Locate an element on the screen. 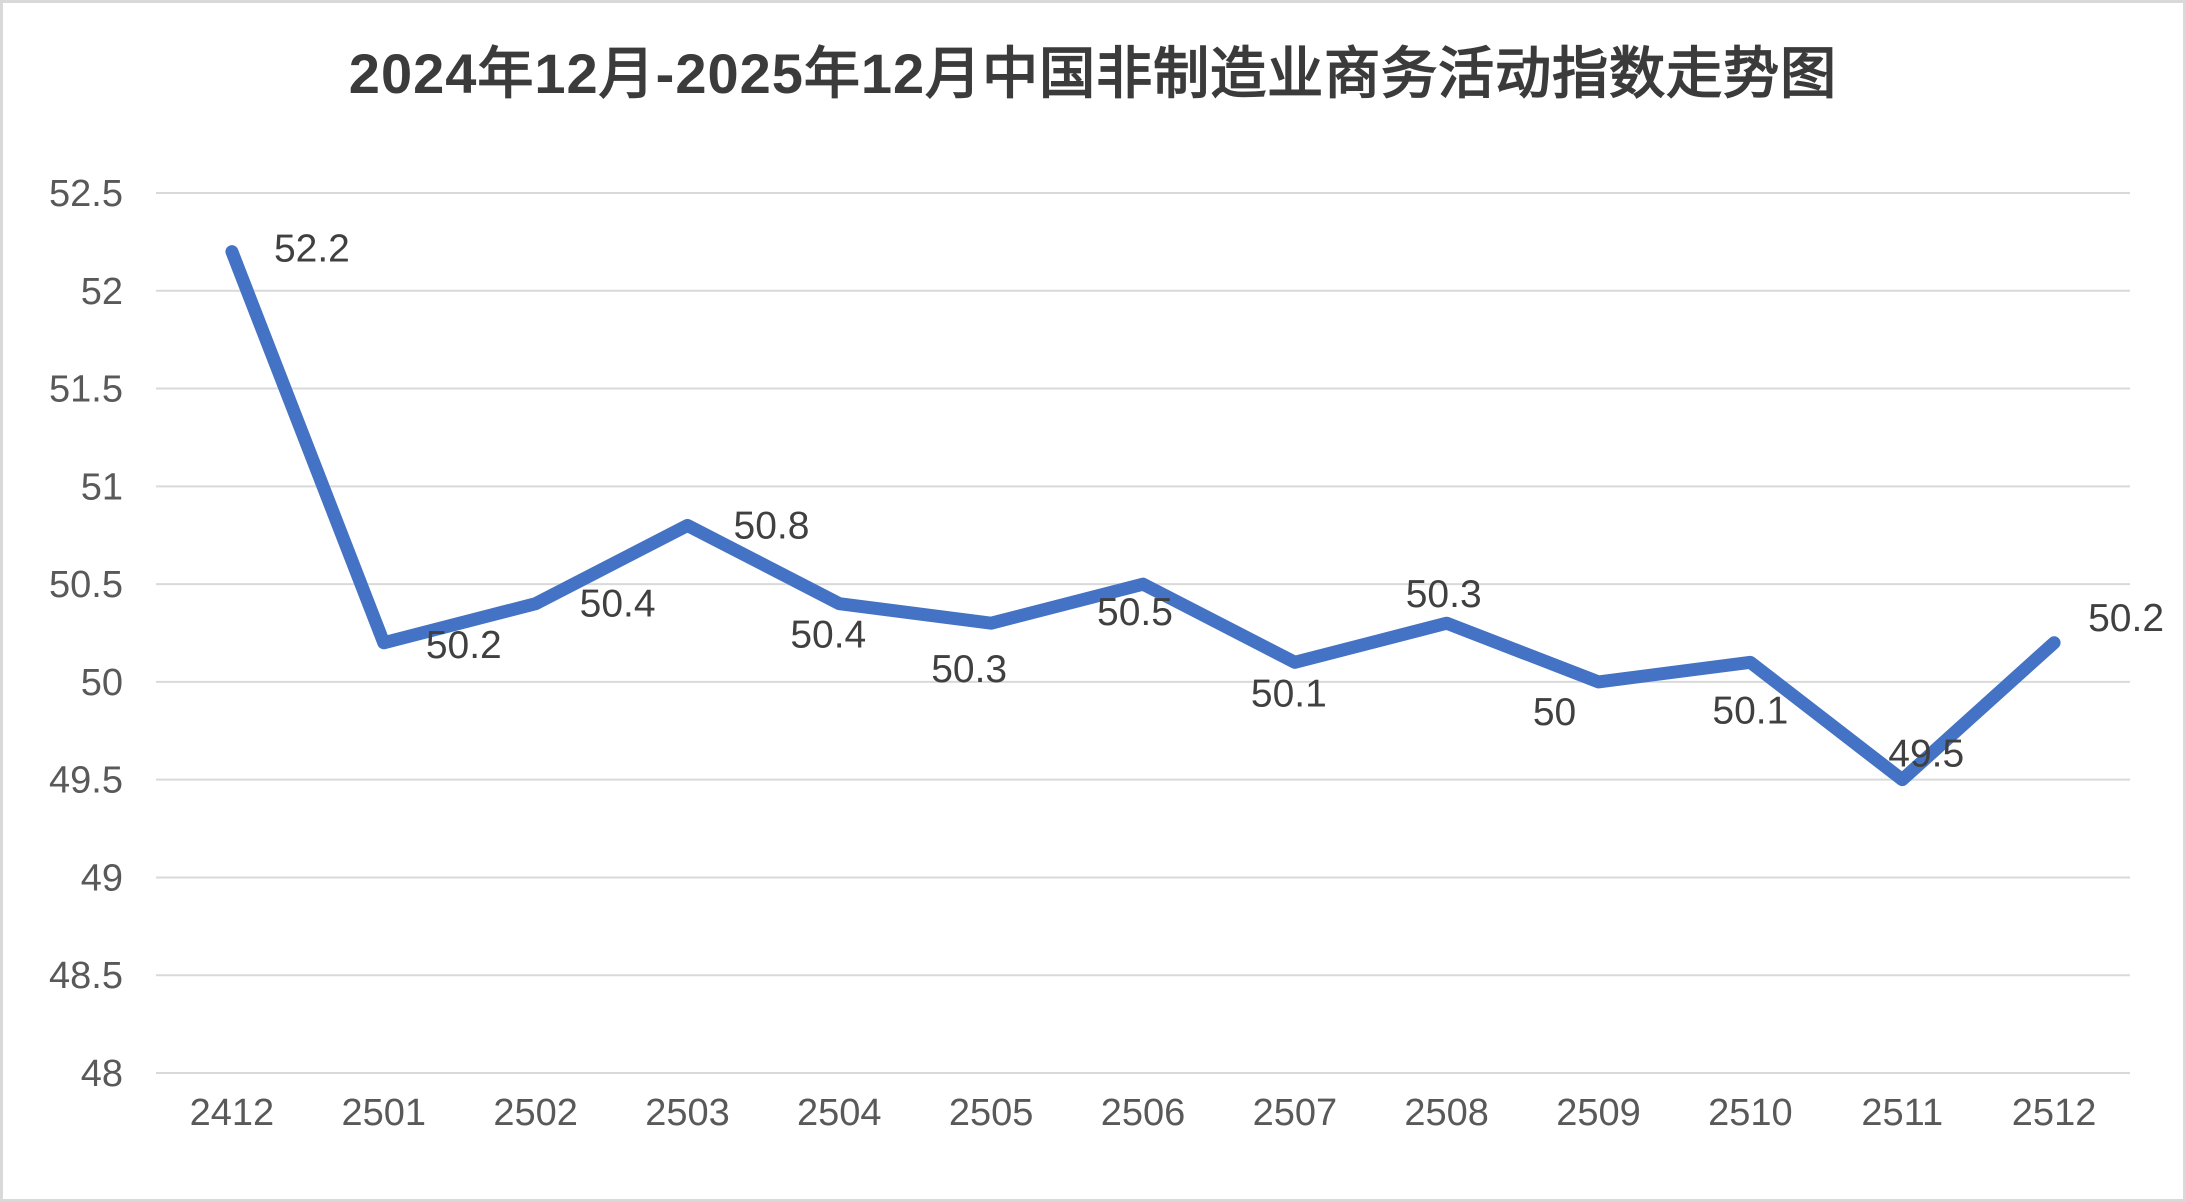  x-tick-label: 2509 is located at coordinates (1598, 1113).